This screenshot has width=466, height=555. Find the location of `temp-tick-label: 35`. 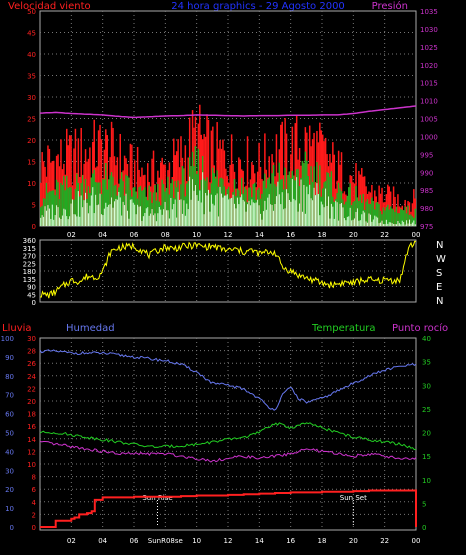

temp-tick-label: 35 is located at coordinates (426, 363).